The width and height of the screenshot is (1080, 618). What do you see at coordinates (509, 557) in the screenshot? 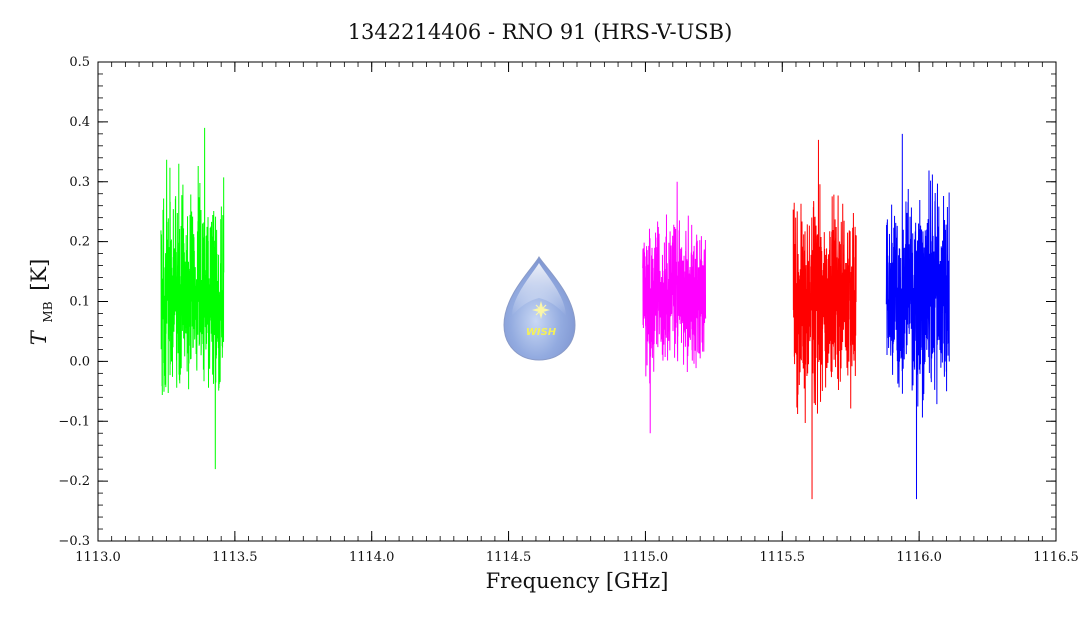
I see `x-tick-label: 1114.5` at bounding box center [509, 557].